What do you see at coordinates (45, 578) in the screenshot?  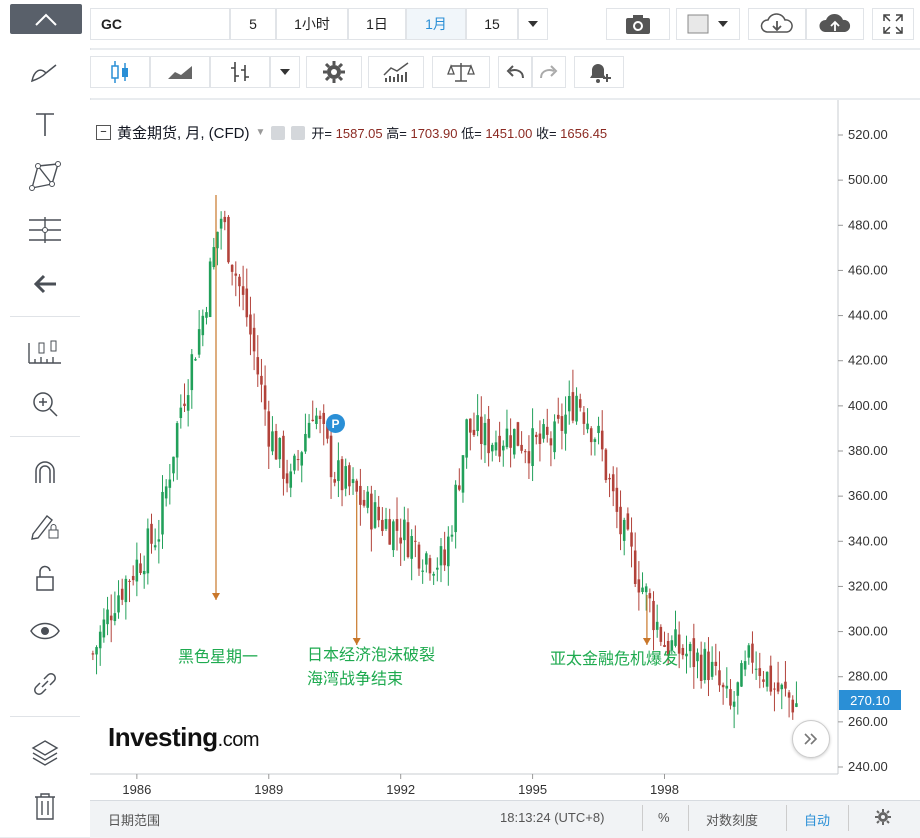 I see `unlock-button` at bounding box center [45, 578].